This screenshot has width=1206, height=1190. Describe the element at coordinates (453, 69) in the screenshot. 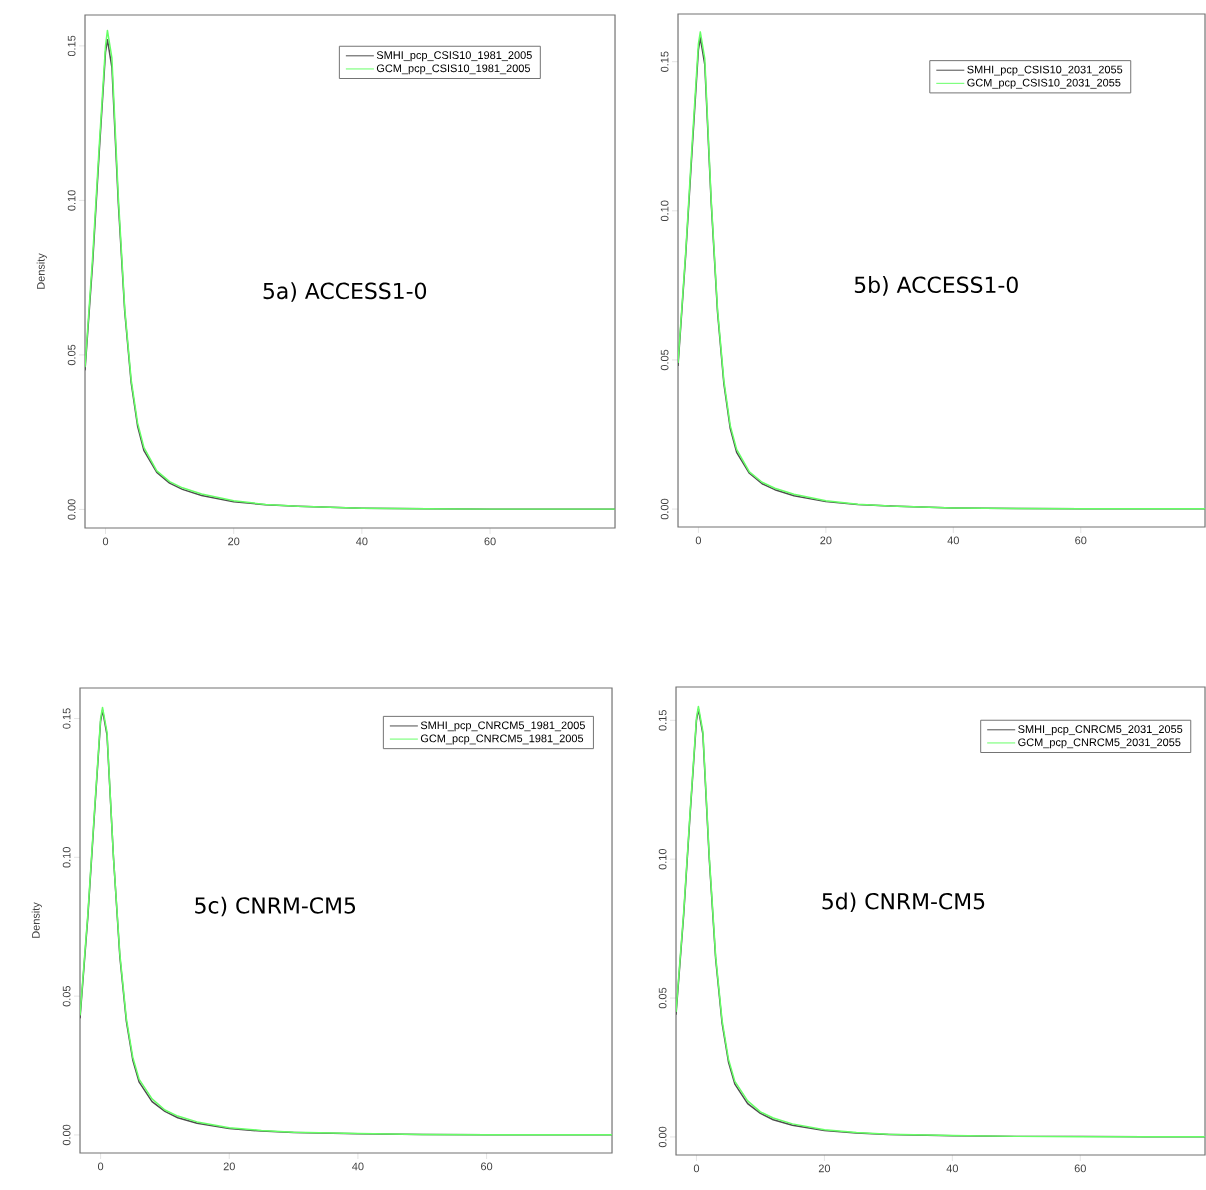

I see `legend-label: GCM_pcp_CSIS10_1981_2005` at that location.